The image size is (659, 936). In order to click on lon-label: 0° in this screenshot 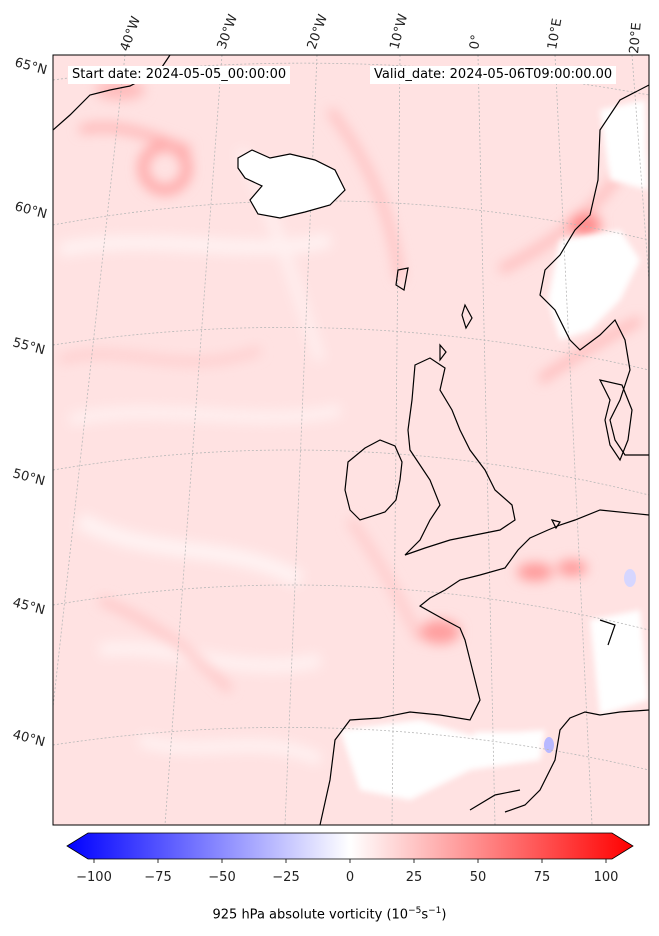, I will do `click(475, 42)`.